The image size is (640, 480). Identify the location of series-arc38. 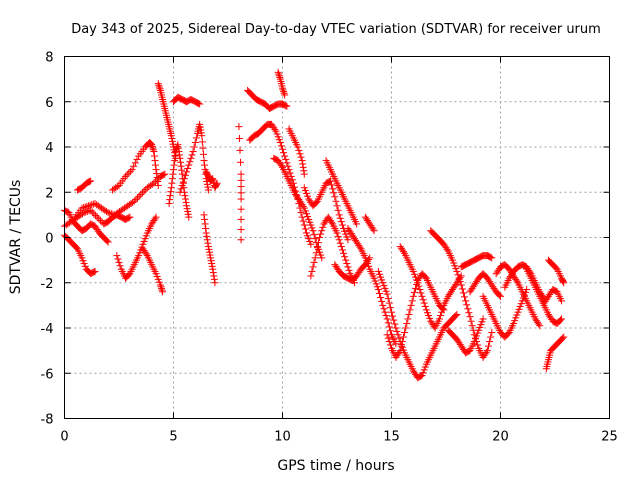
(553, 296).